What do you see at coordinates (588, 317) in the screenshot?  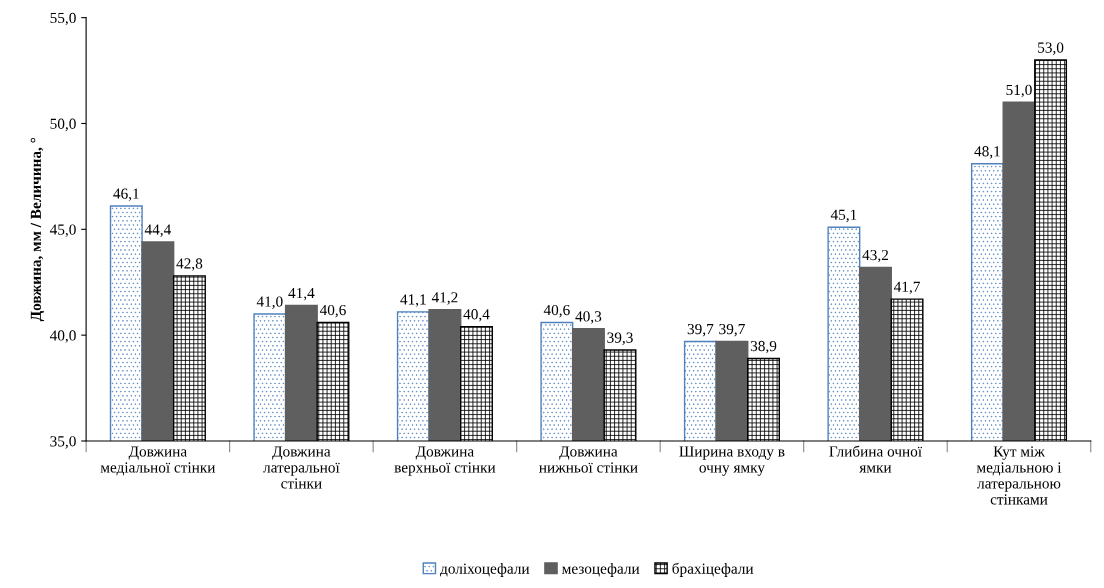 I see `data-label: 40,3` at bounding box center [588, 317].